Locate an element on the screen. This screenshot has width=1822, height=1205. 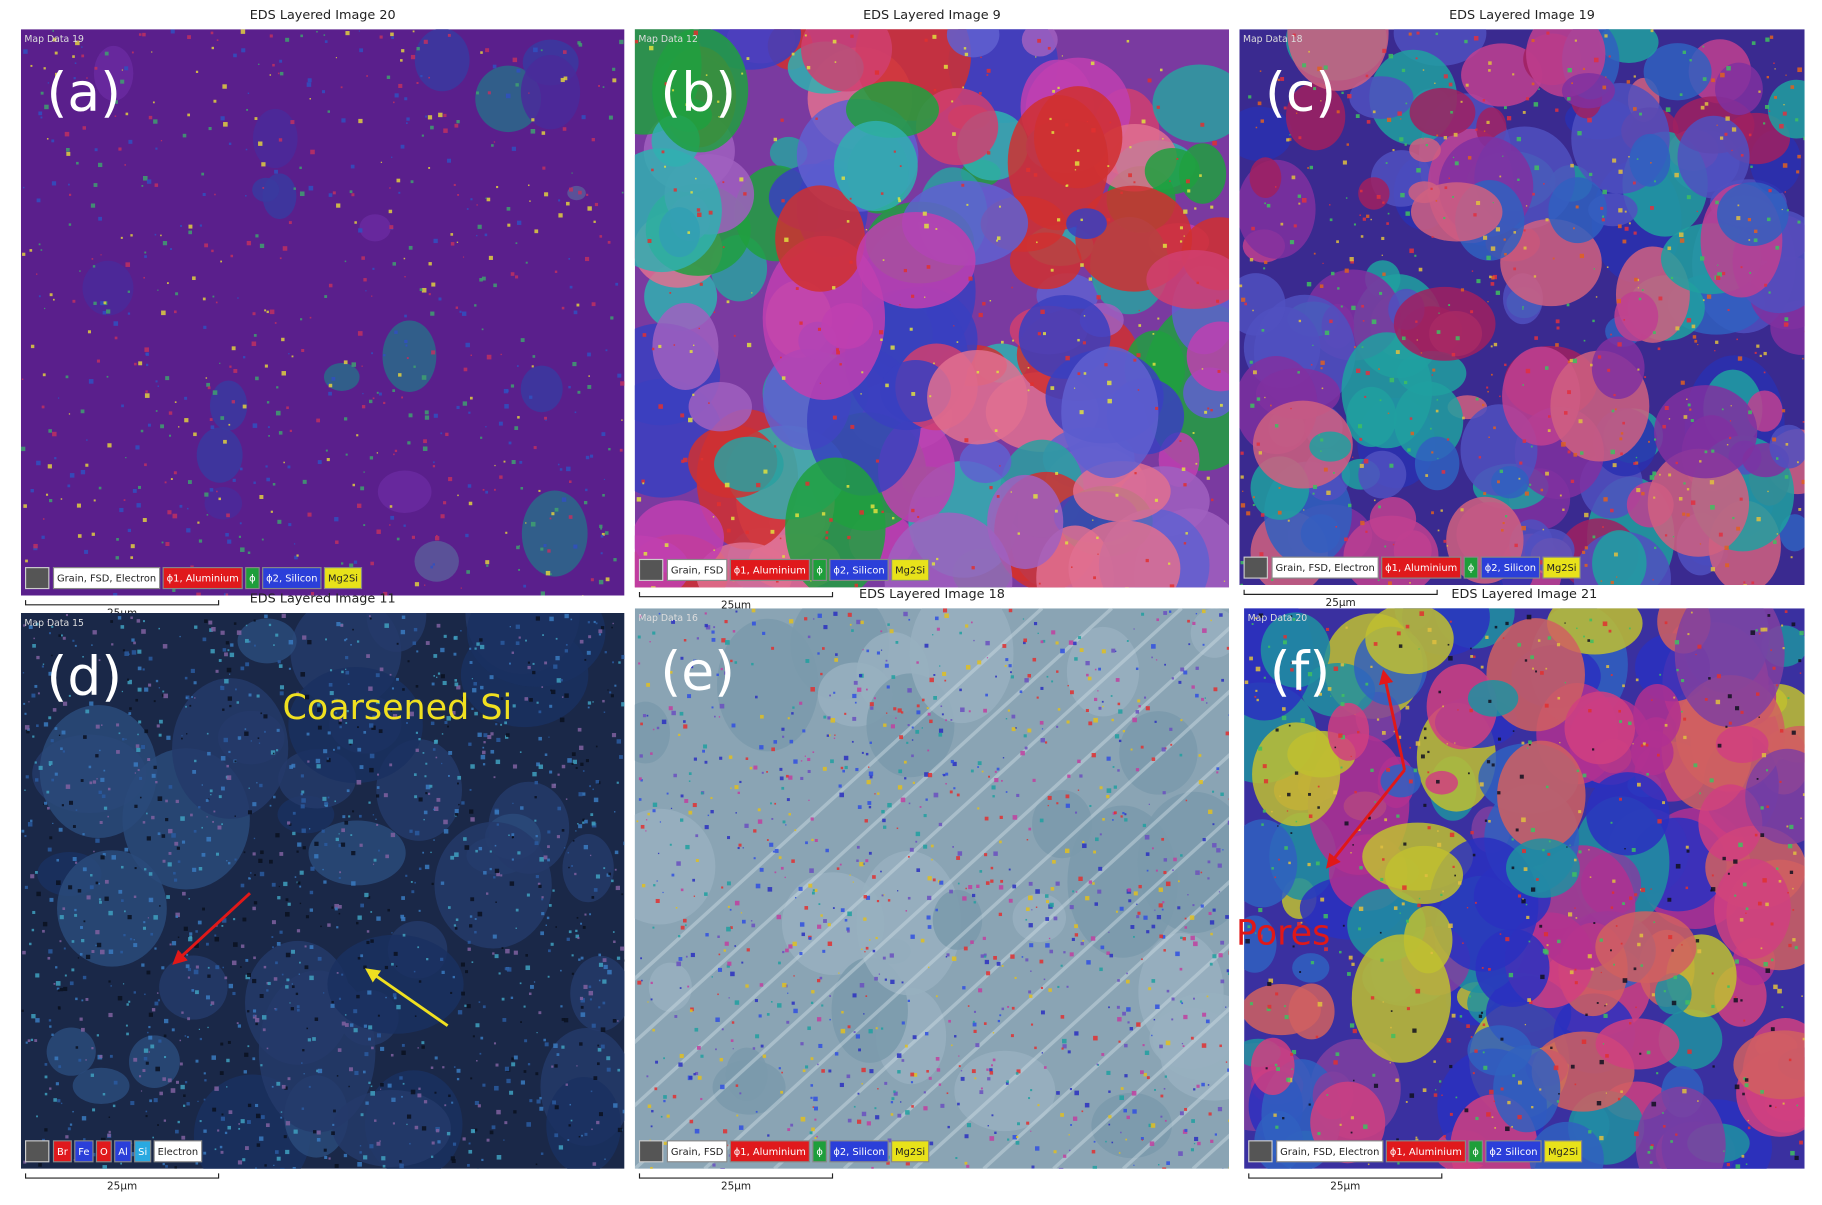
legend-item is located at coordinates (859, 1151).